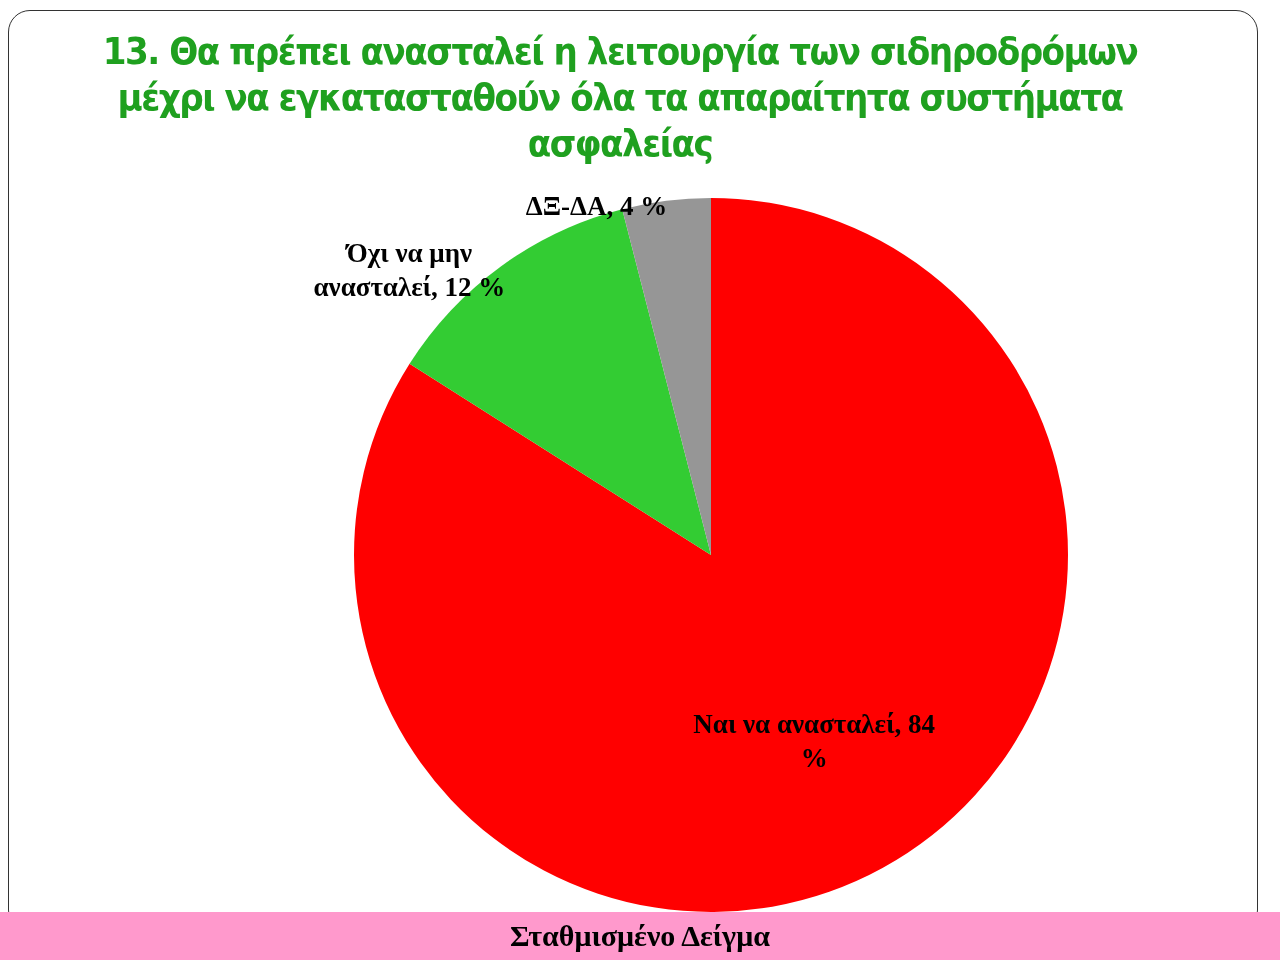  Describe the element at coordinates (409, 269) in the screenshot. I see `slice-label: Όχι να μην ανασταλεί, 12 %` at that location.